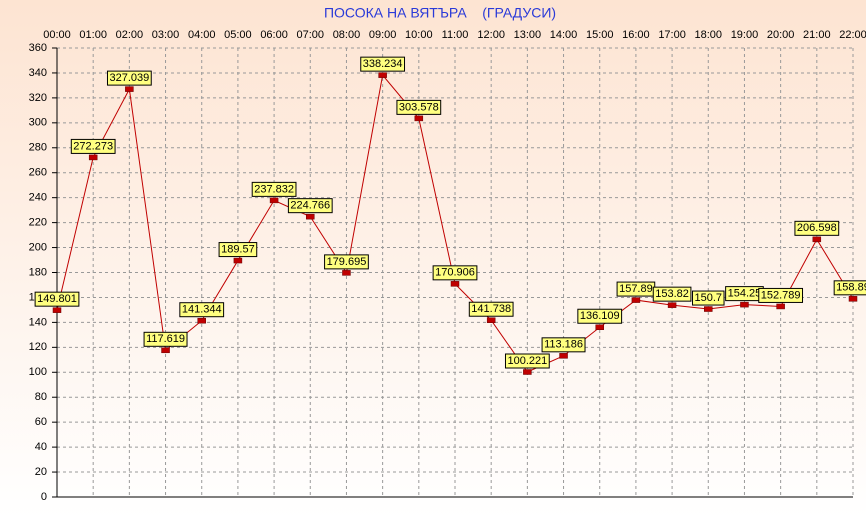 The height and width of the screenshot is (523, 866). Describe the element at coordinates (38, 73) in the screenshot. I see `y-tick-label: 340` at that location.